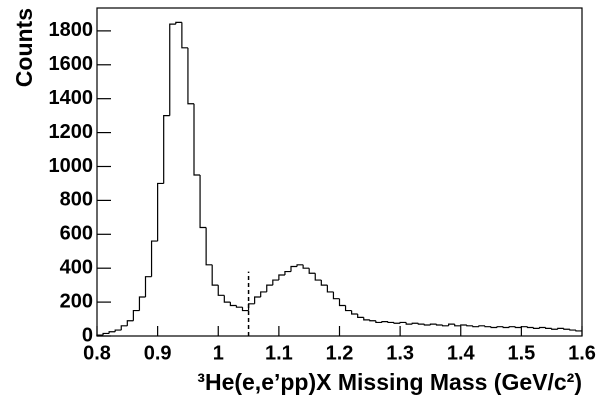 The width and height of the screenshot is (610, 402). What do you see at coordinates (71, 64) in the screenshot?
I see `y-tick-label: 1600` at bounding box center [71, 64].